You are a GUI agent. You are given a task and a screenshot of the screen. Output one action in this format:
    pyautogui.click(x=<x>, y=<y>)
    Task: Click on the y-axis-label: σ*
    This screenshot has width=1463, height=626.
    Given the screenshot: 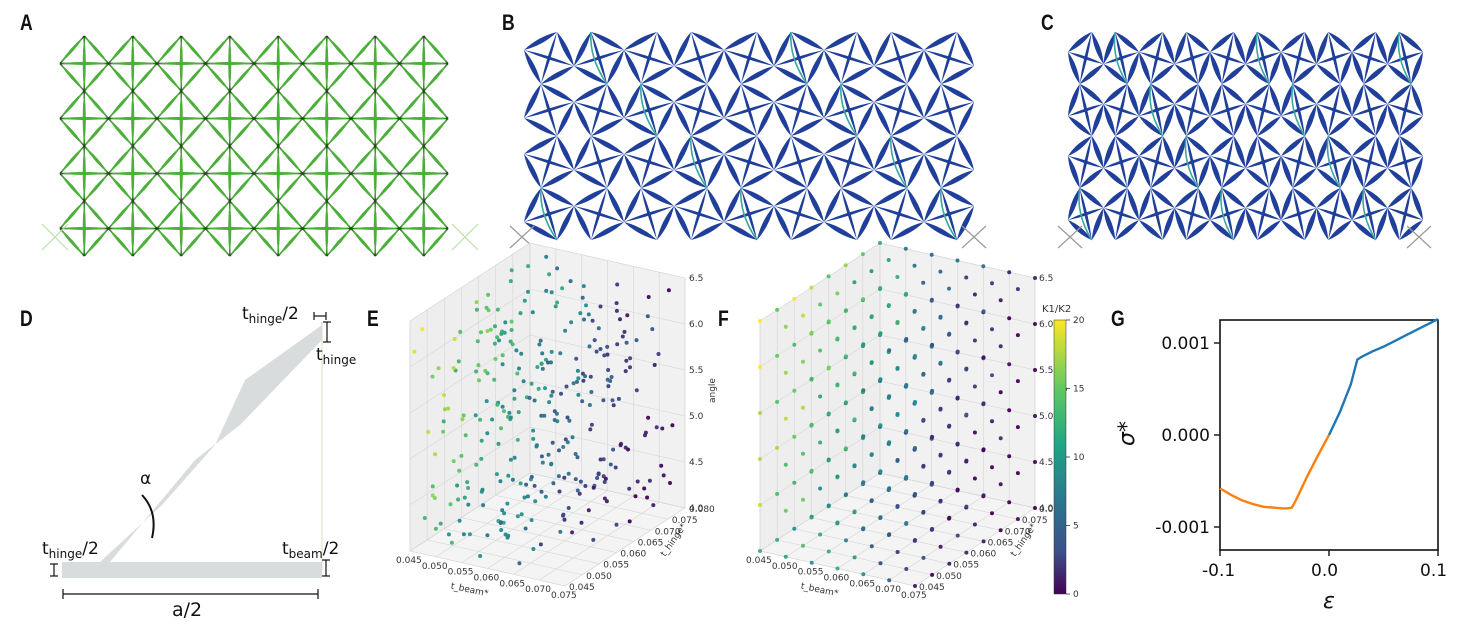 What is the action you would take?
    pyautogui.click(x=1127, y=433)
    